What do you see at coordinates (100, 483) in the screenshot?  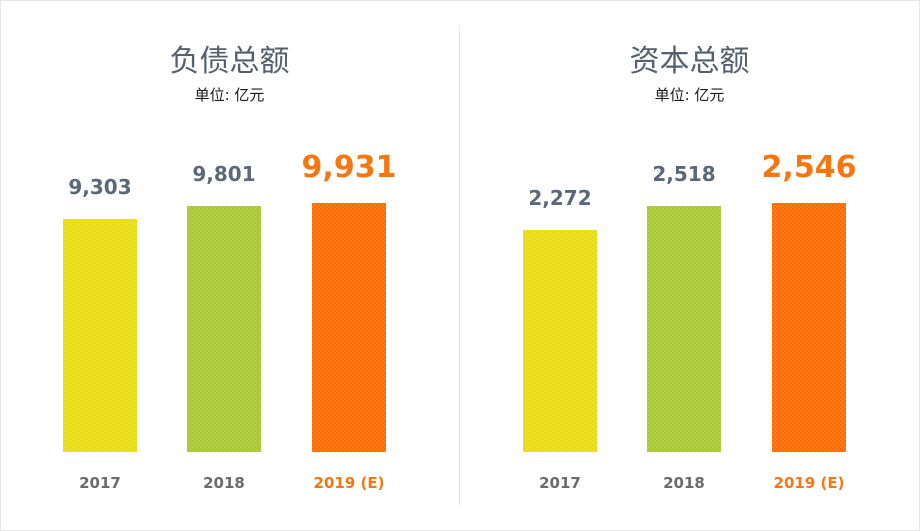 I see `liabilities-category-label-0: 2017` at bounding box center [100, 483].